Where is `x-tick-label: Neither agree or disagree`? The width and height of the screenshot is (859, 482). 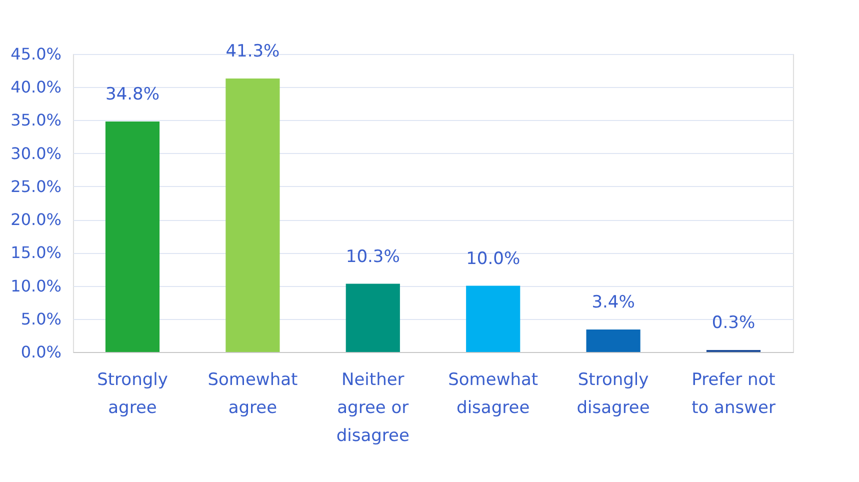
x-tick-label: Neither agree or disagree is located at coordinates (373, 408).